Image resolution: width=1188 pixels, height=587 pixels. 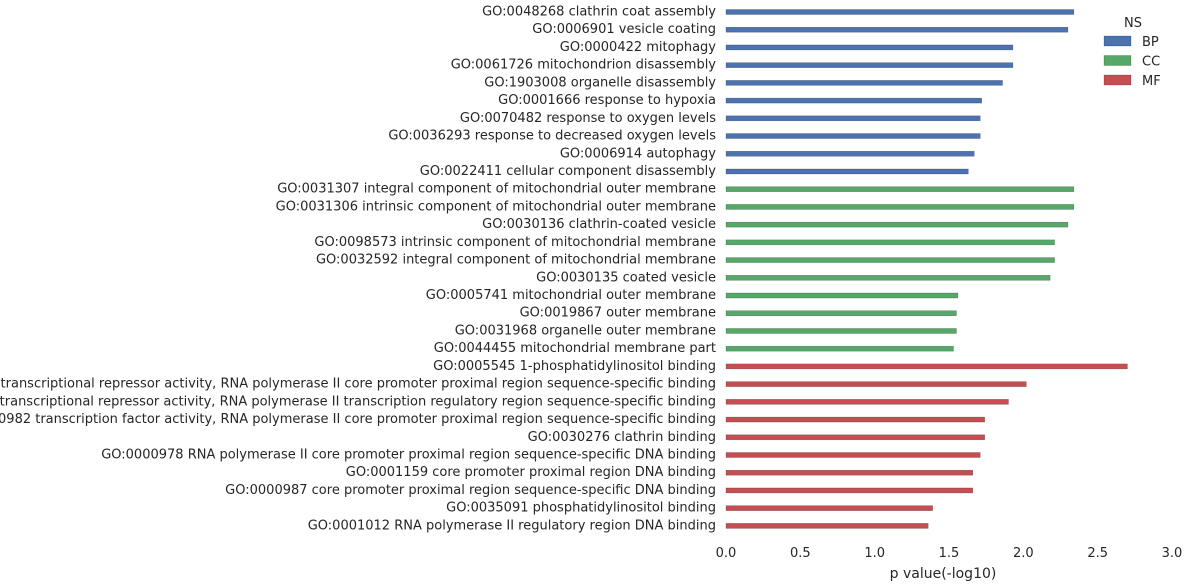 I want to click on category-label: GO:0005741 mitochondrial outer membrane, so click(x=571, y=295).